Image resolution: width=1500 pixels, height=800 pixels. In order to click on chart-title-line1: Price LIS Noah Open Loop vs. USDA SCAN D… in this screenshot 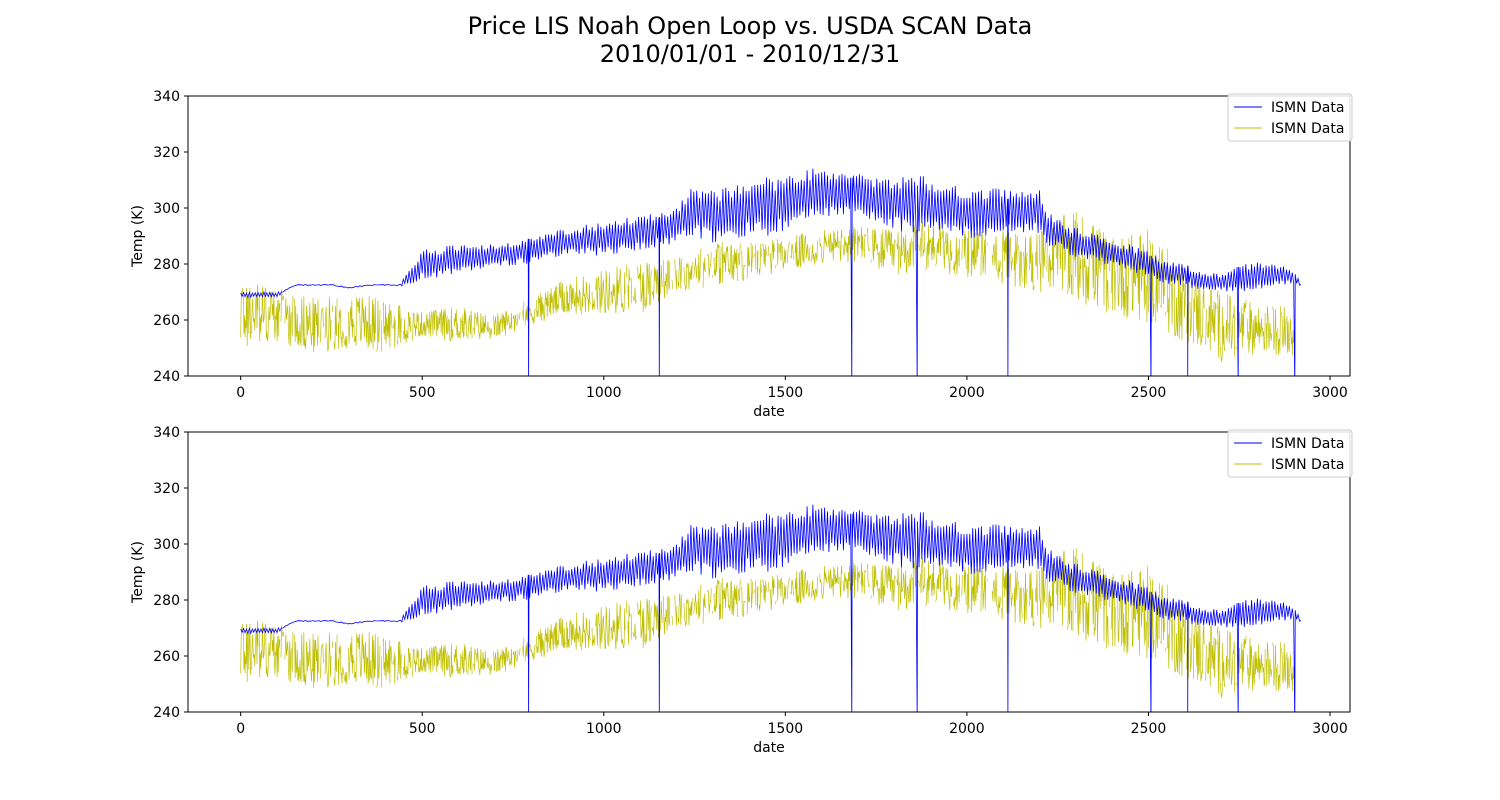, I will do `click(750, 26)`.